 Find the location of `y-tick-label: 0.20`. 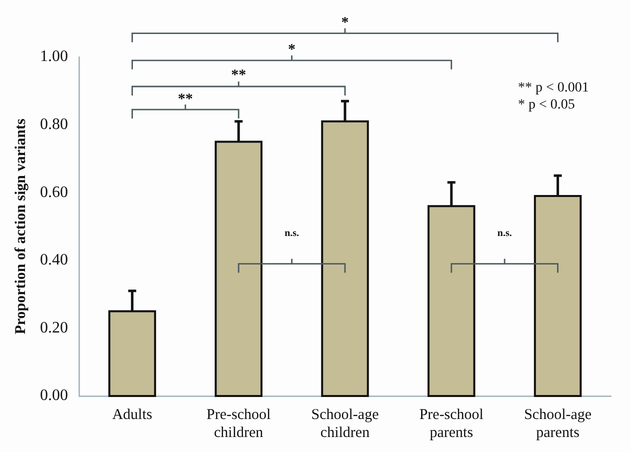

y-tick-label: 0.20 is located at coordinates (54, 327).